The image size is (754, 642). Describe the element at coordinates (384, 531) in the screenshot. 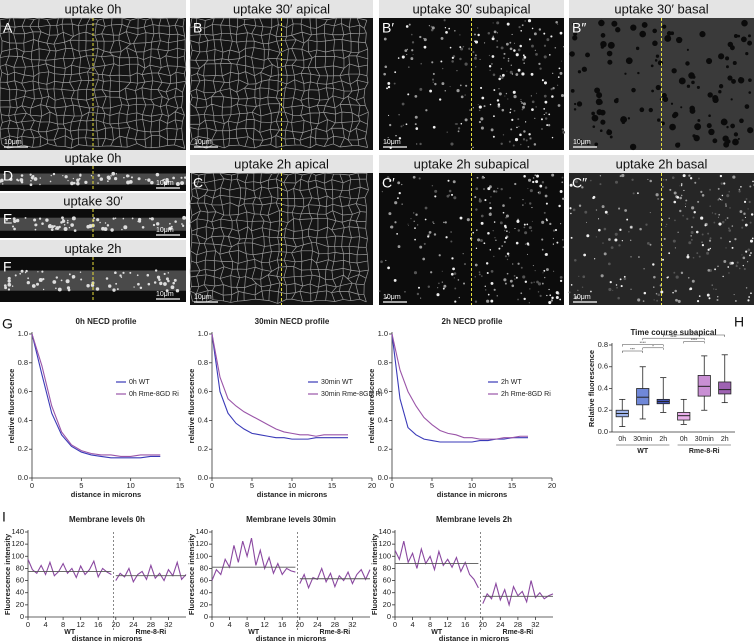

I see `y-tick-label: 140` at that location.